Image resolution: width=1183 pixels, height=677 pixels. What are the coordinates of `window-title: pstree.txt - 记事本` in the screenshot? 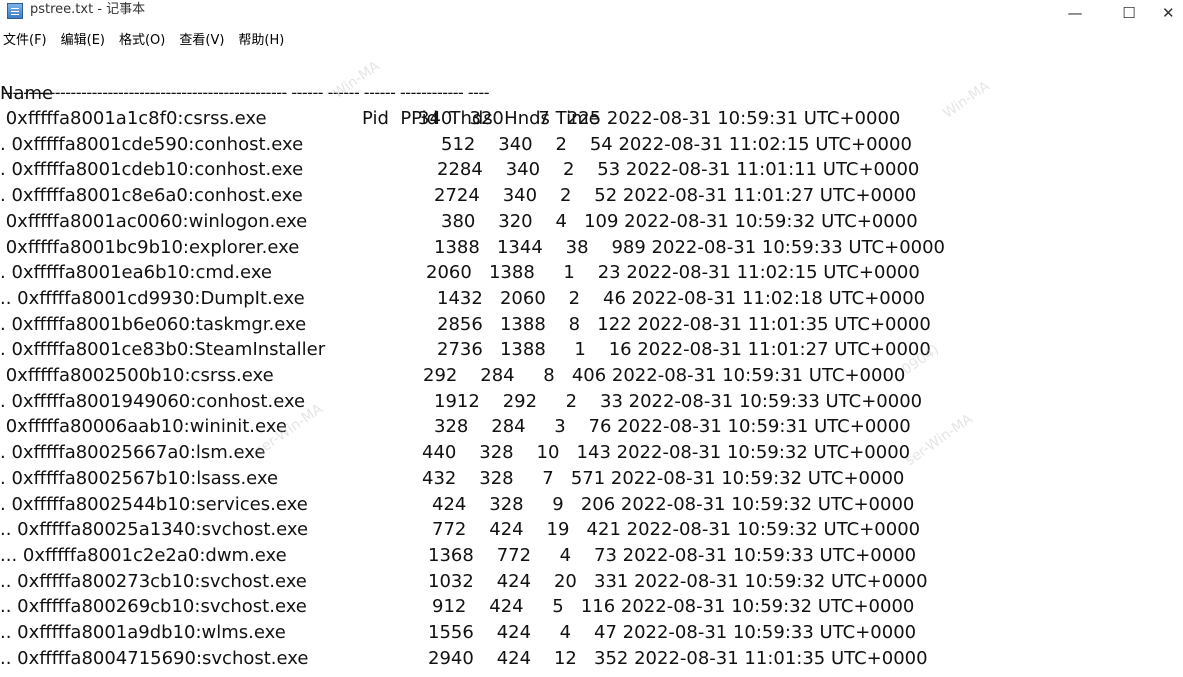 It's located at (88, 9).